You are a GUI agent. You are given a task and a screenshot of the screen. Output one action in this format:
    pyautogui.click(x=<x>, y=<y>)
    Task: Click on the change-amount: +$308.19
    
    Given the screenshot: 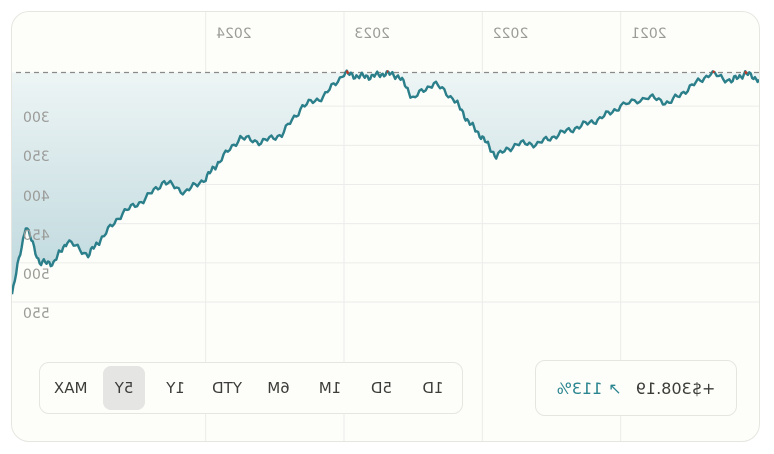 What is the action you would take?
    pyautogui.click(x=675, y=388)
    